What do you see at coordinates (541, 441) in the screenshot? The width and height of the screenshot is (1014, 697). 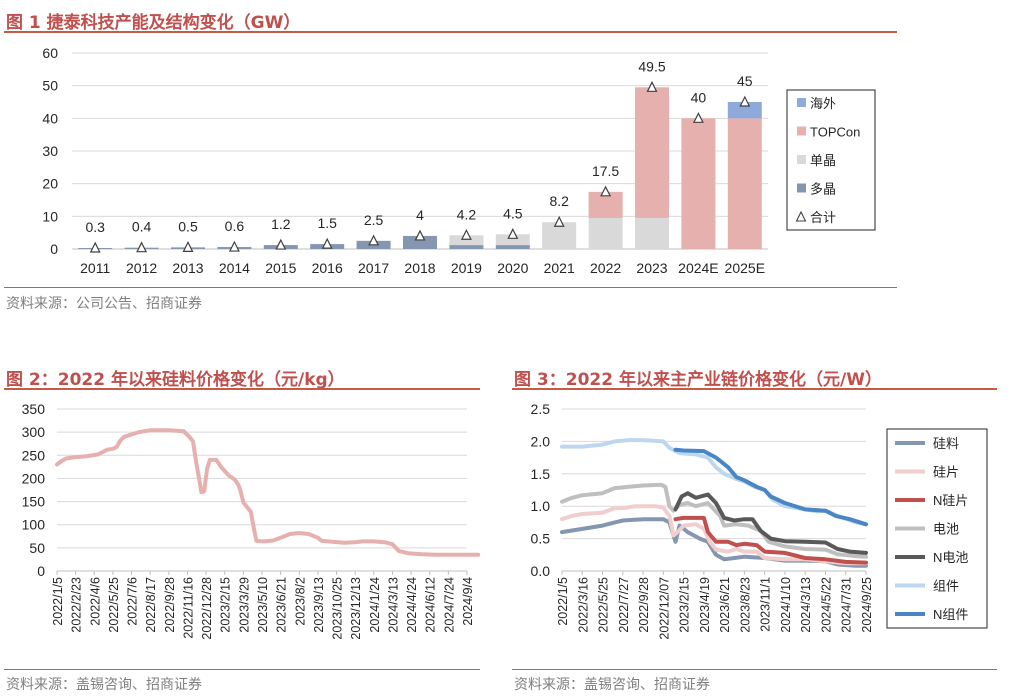 I see `fig3-ytick-label: 2.0` at bounding box center [541, 441].